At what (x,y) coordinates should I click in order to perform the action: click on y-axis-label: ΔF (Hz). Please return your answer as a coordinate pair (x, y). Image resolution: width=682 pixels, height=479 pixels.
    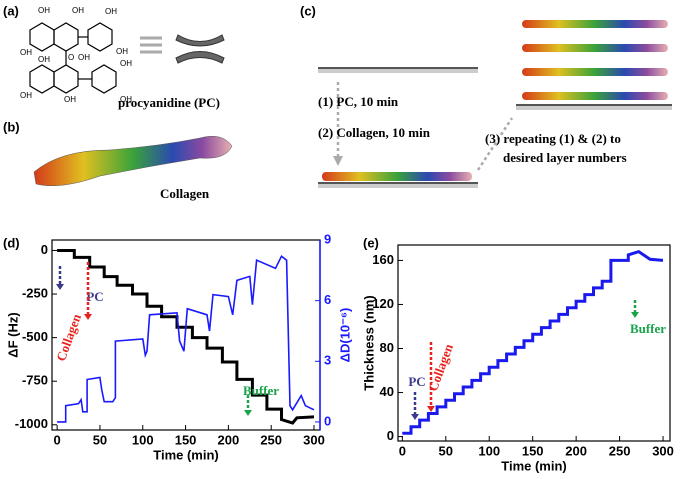
    Looking at the image, I should click on (12, 334).